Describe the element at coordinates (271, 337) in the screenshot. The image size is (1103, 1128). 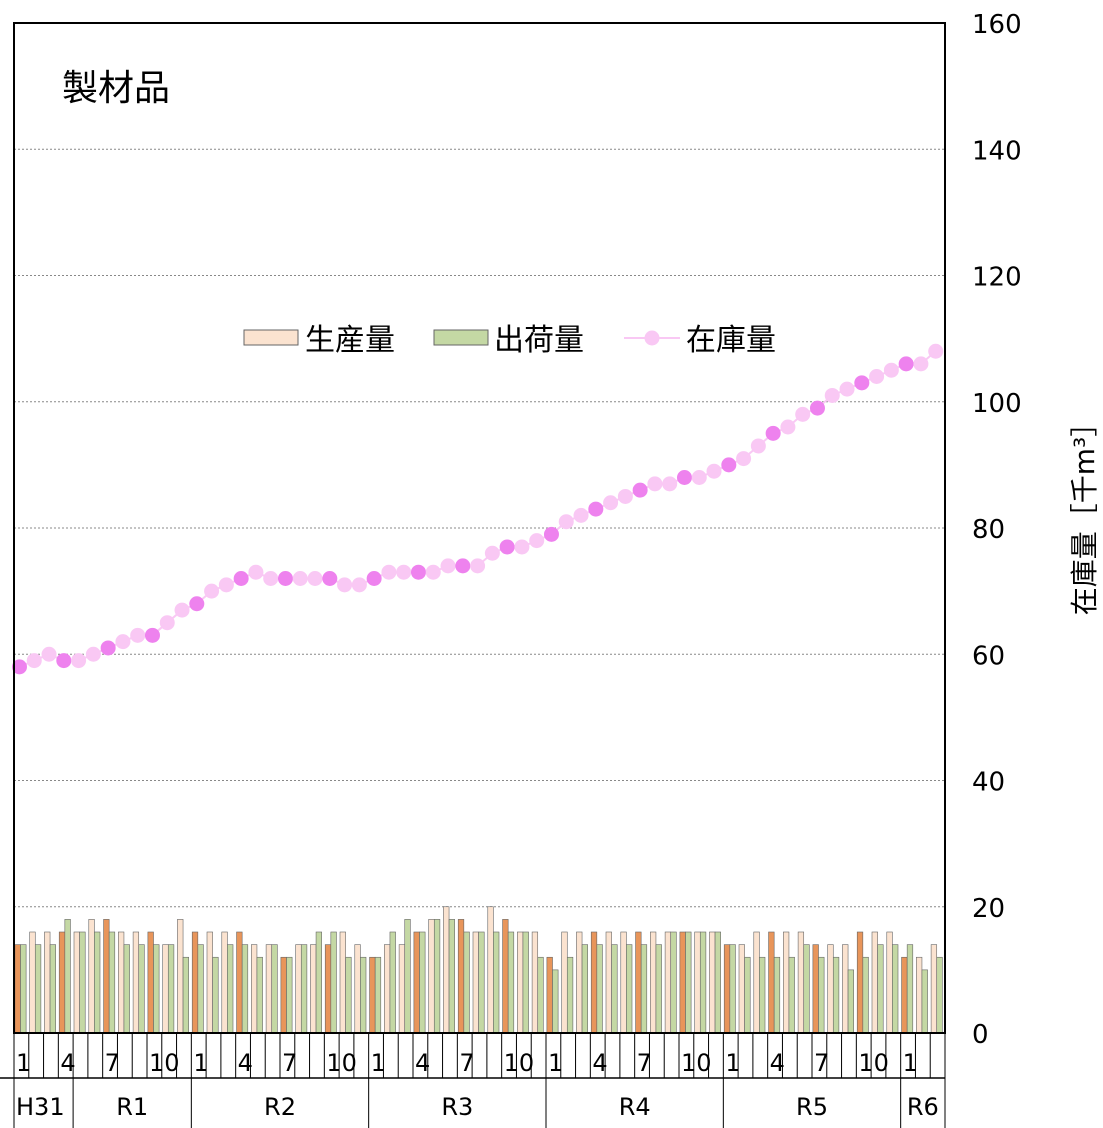
I see `legend-production-swatch` at that location.